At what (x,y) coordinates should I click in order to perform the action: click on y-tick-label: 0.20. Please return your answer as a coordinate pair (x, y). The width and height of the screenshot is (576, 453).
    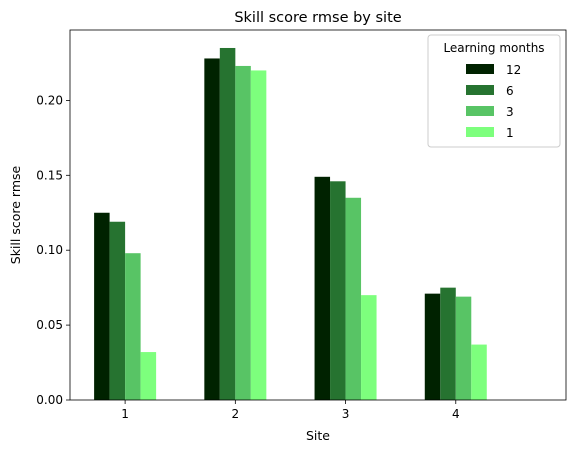
    Looking at the image, I should click on (49, 100).